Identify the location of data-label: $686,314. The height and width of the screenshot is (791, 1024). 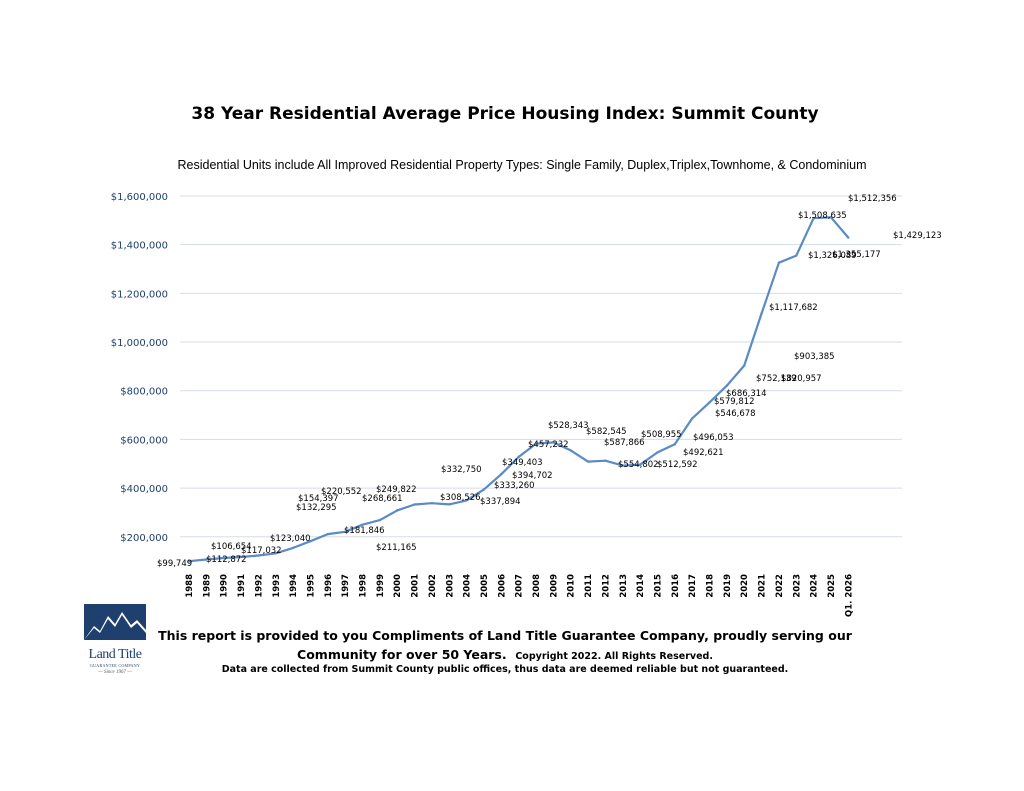
(746, 394).